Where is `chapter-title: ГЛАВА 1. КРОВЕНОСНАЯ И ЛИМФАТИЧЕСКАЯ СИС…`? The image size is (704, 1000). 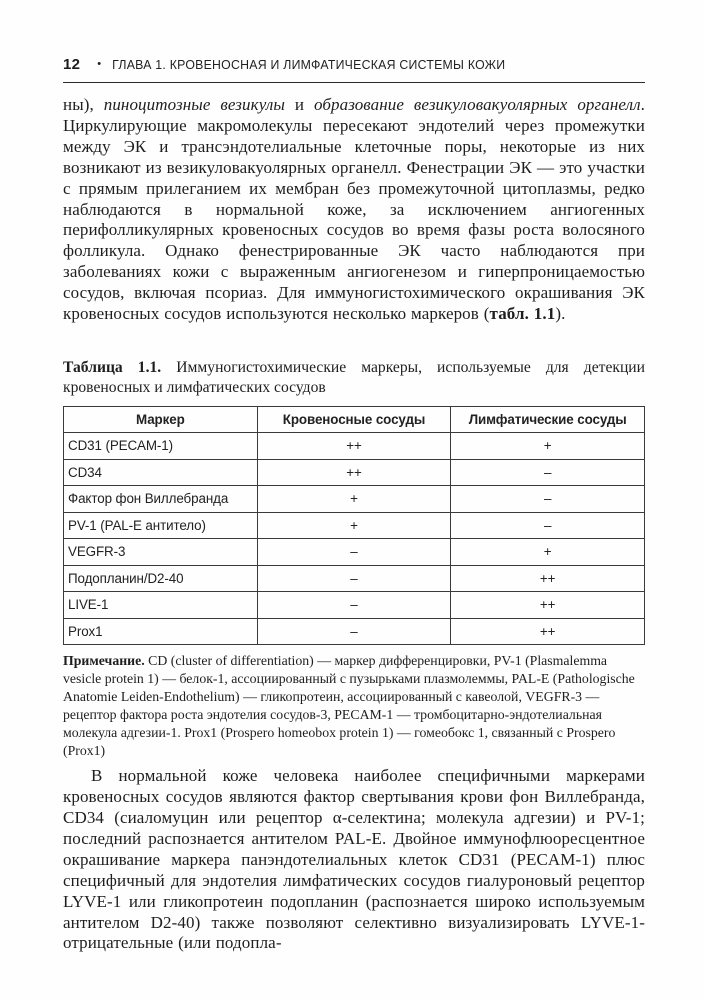 chapter-title: ГЛАВА 1. КРОВЕНОСНАЯ И ЛИМФАТИЧЕСКАЯ СИС… is located at coordinates (309, 64).